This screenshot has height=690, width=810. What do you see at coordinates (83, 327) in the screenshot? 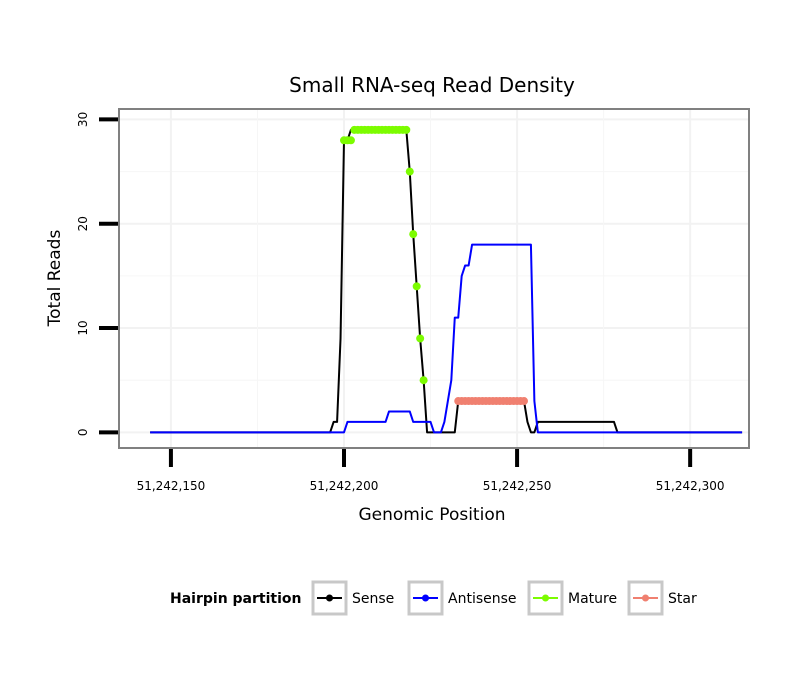
I see `y-tick-label: 10` at bounding box center [83, 327].